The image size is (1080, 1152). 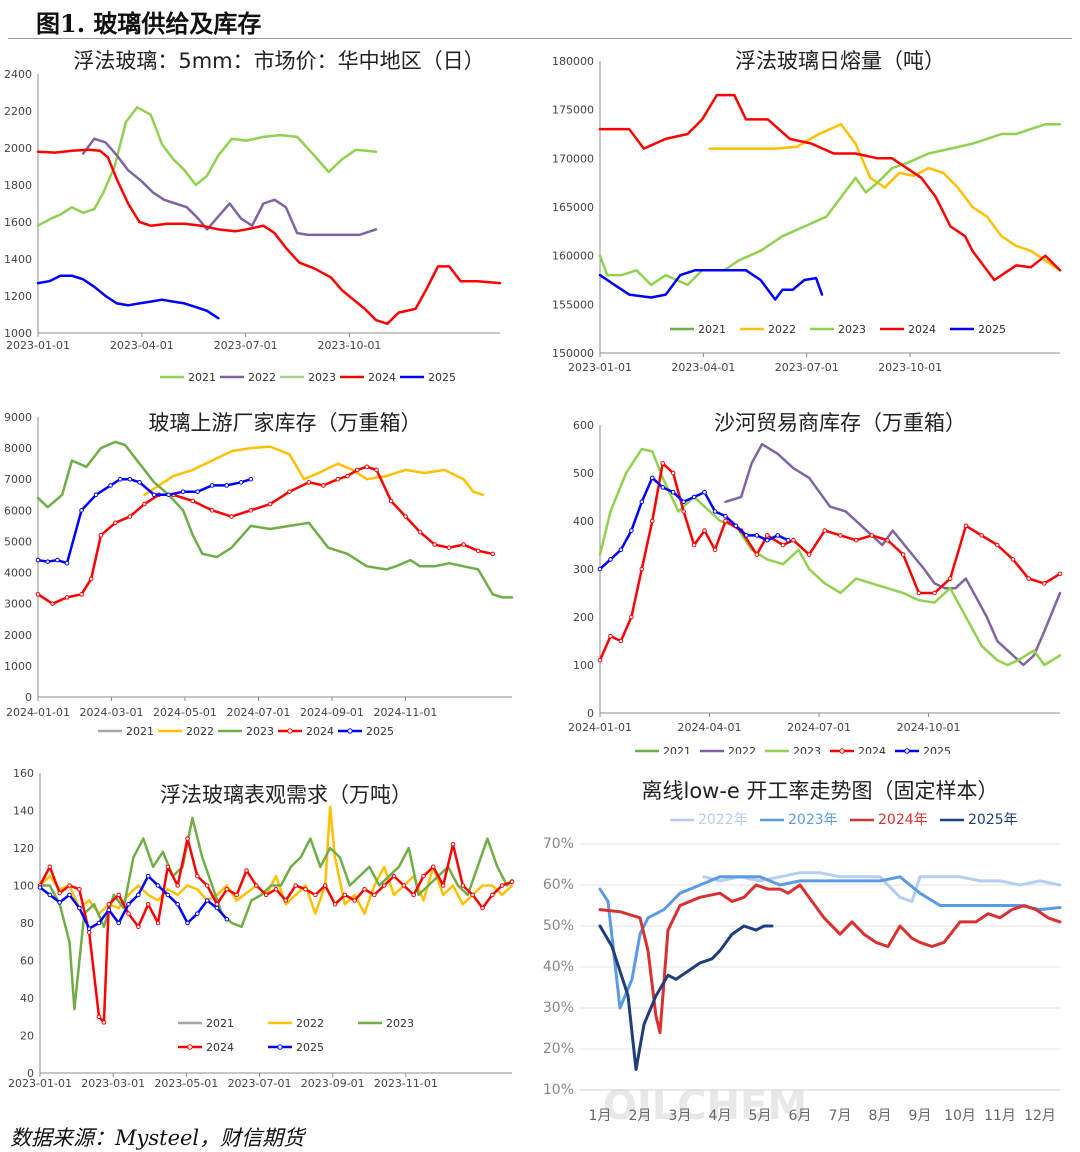 I want to click on x-tick-label: 12月, so click(x=1040, y=1116).